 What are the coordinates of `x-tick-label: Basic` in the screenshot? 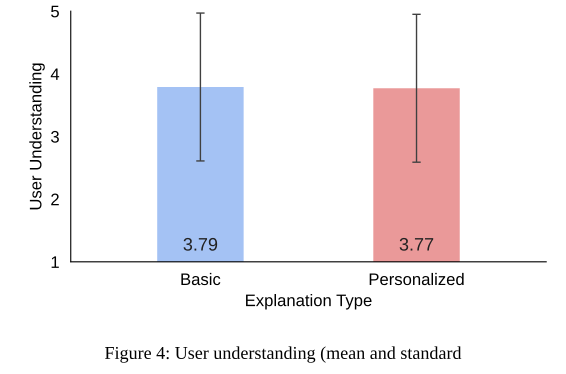 It's located at (200, 279).